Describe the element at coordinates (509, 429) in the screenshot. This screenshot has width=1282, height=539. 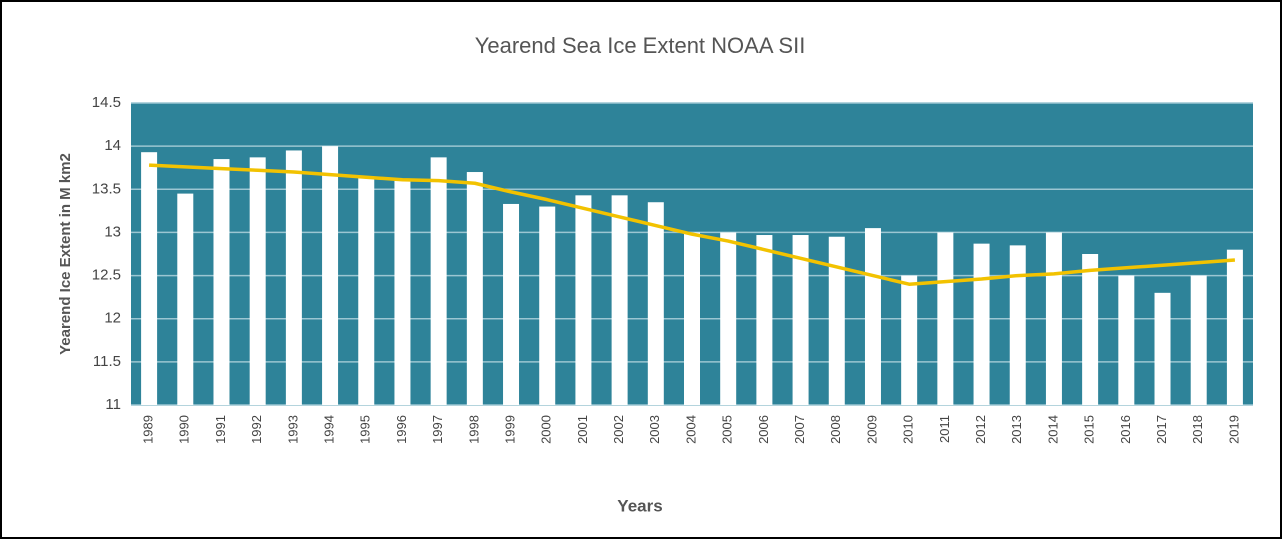
I see `x-tick-label: 1999` at that location.